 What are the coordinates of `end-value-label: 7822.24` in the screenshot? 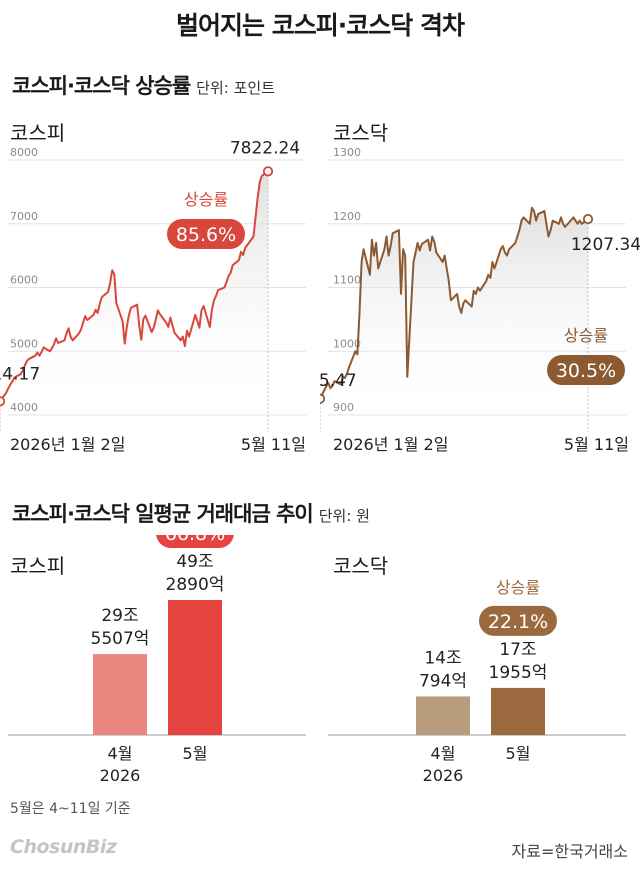 It's located at (265, 149).